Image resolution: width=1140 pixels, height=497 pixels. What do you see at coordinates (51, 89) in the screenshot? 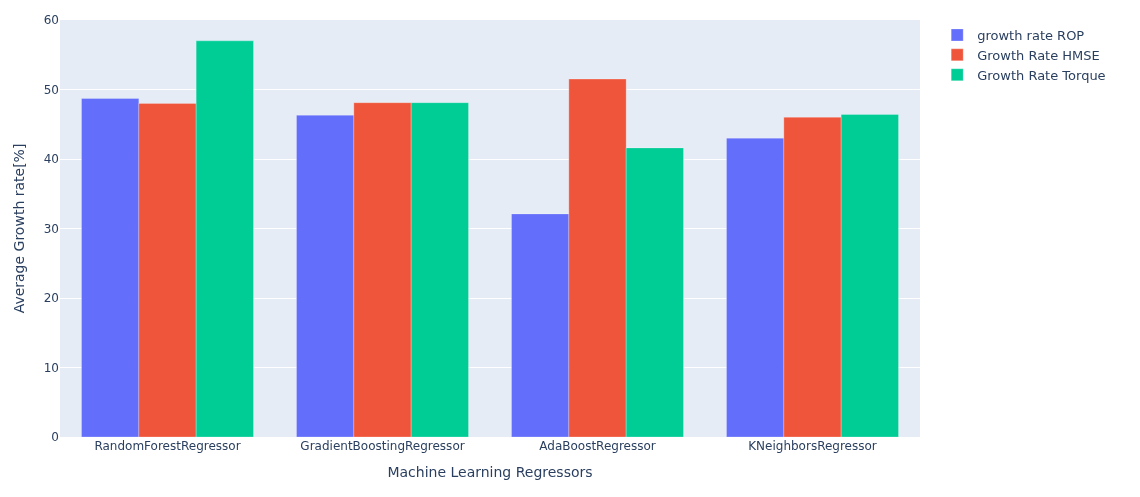
I see `y-tick-label: 50` at bounding box center [51, 89].